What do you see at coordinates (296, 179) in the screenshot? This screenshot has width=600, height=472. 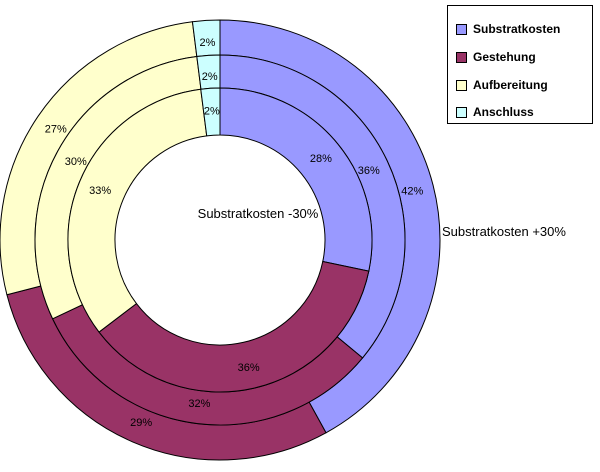 I see `slice-ring3-substratkosten` at bounding box center [296, 179].